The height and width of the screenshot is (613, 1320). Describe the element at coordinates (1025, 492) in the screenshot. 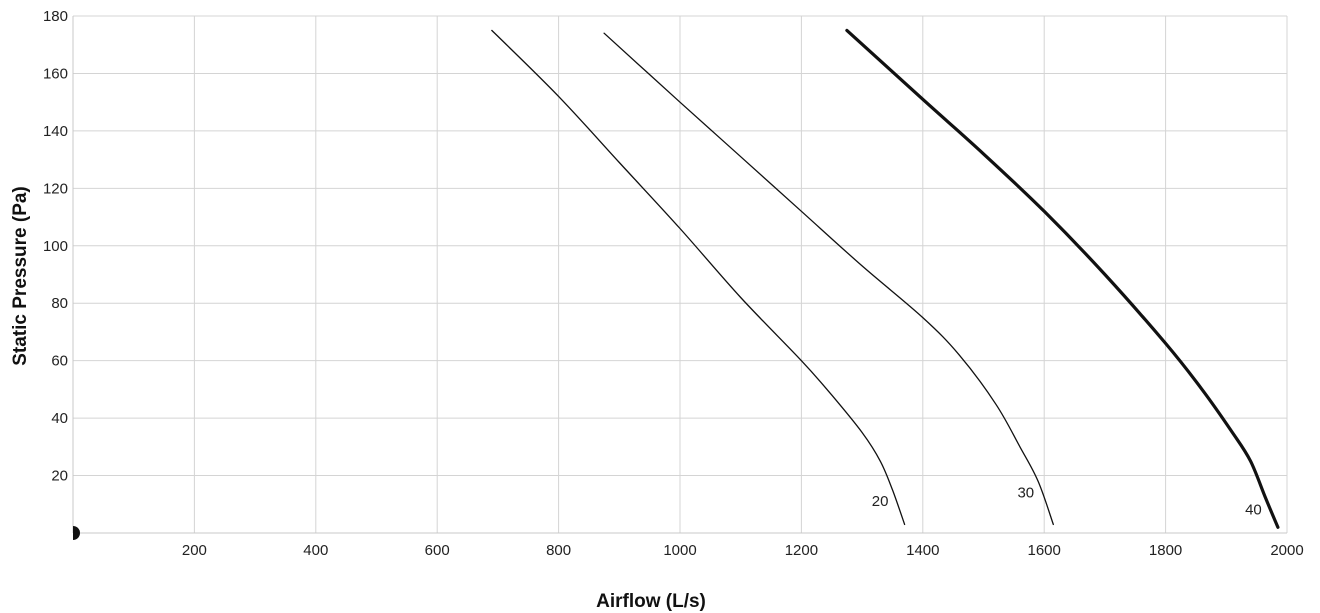

I see `series-label-30: 30` at that location.